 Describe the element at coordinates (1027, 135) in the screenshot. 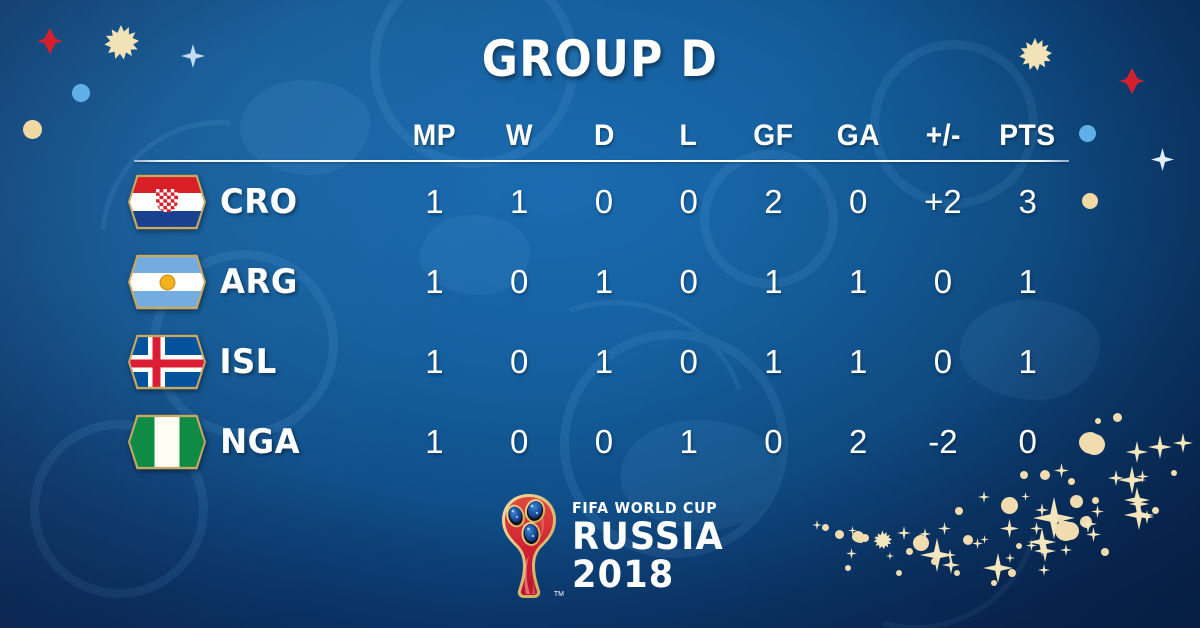

I see `column-header-pts: PTS` at that location.